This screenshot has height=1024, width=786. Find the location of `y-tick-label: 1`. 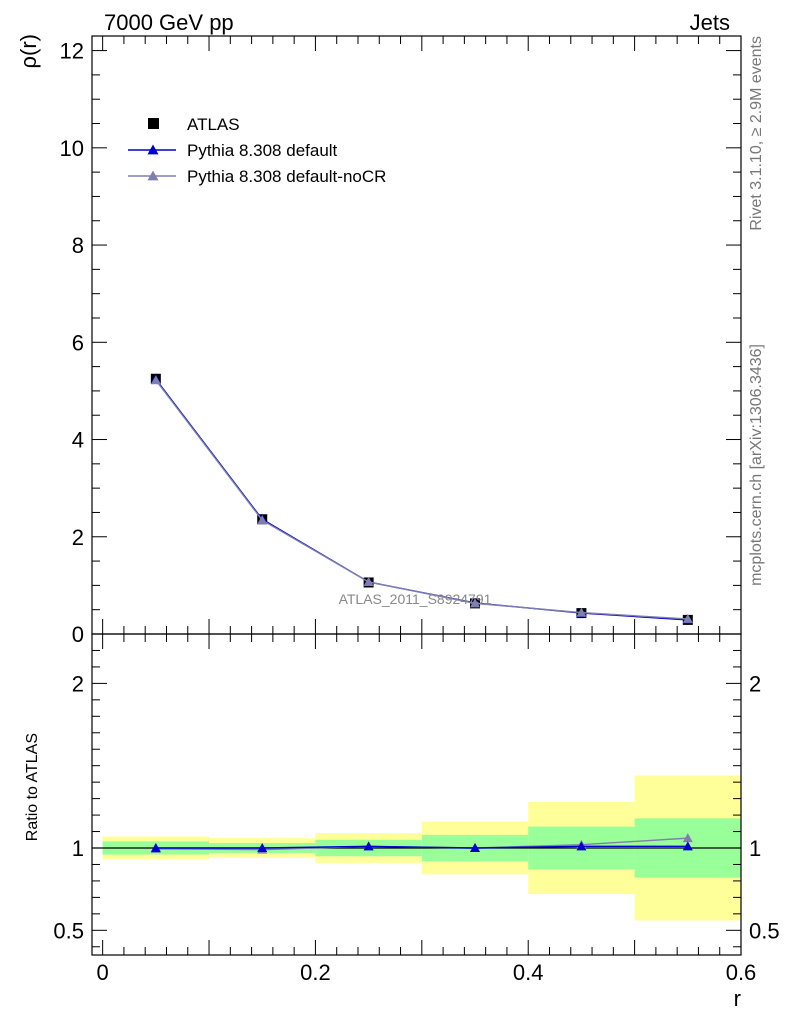

y-tick-label: 1 is located at coordinates (78, 848).